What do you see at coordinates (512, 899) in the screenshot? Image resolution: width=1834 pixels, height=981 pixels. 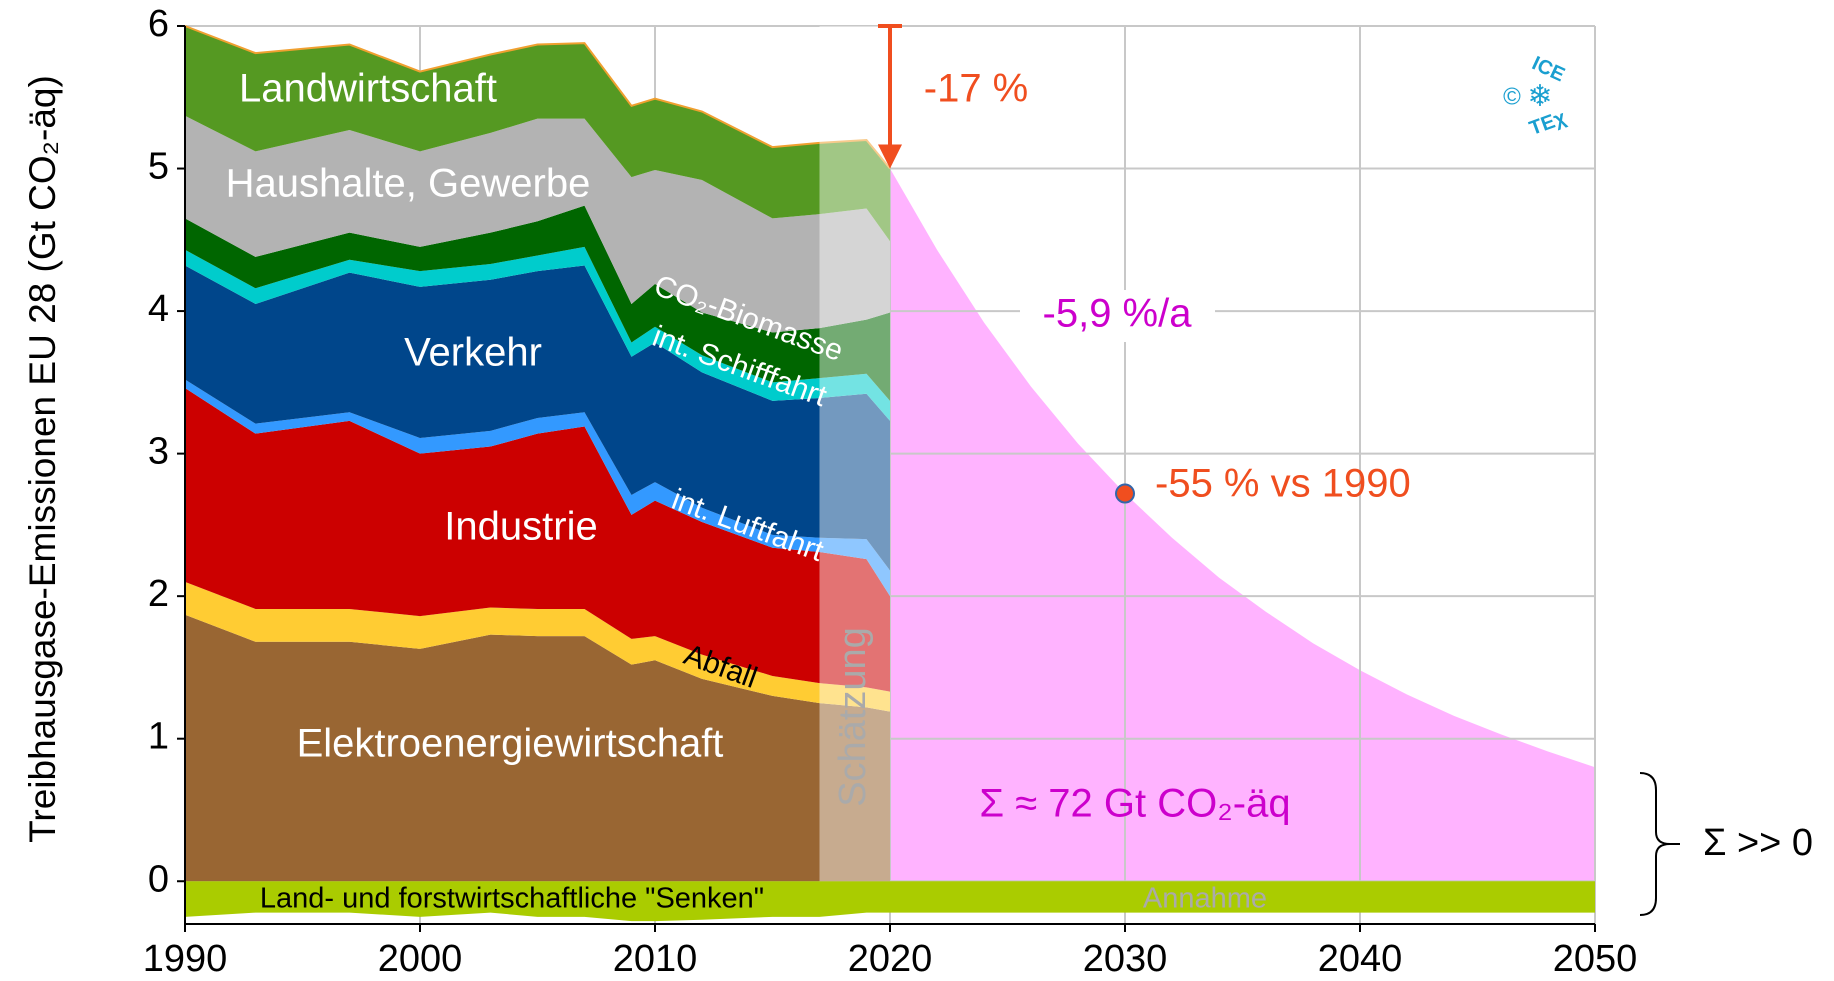 I see `series-label: Land- und forstwirtschaftliche "Senken"` at bounding box center [512, 899].